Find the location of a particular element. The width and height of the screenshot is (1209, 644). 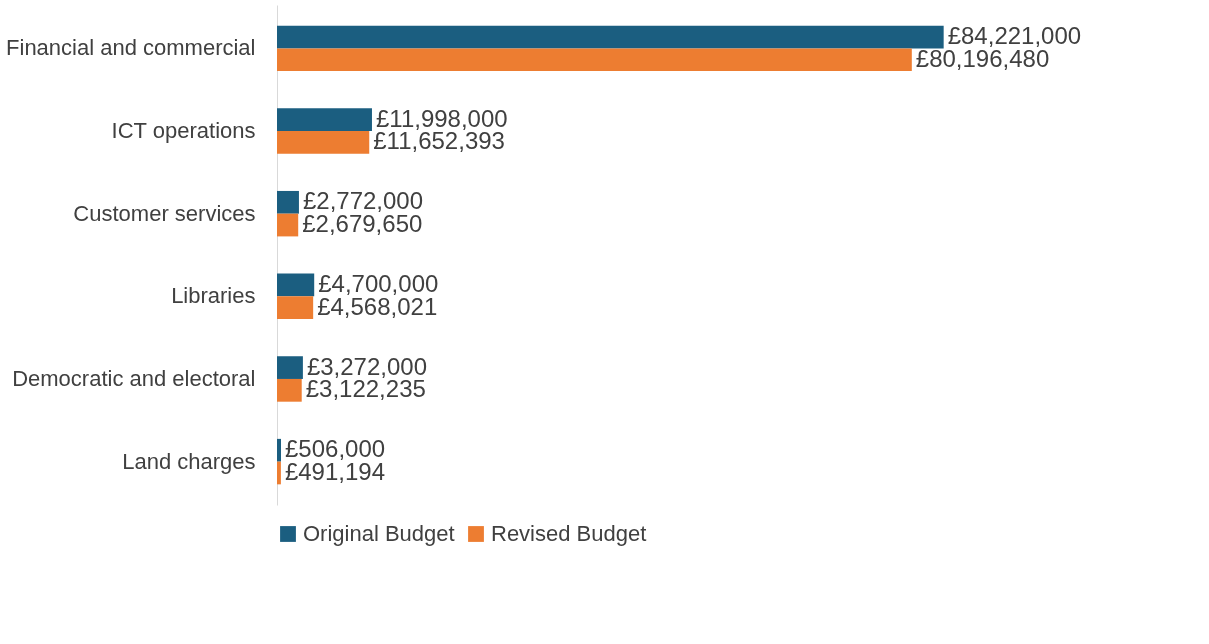

data-label: £2,772,000 is located at coordinates (363, 201).